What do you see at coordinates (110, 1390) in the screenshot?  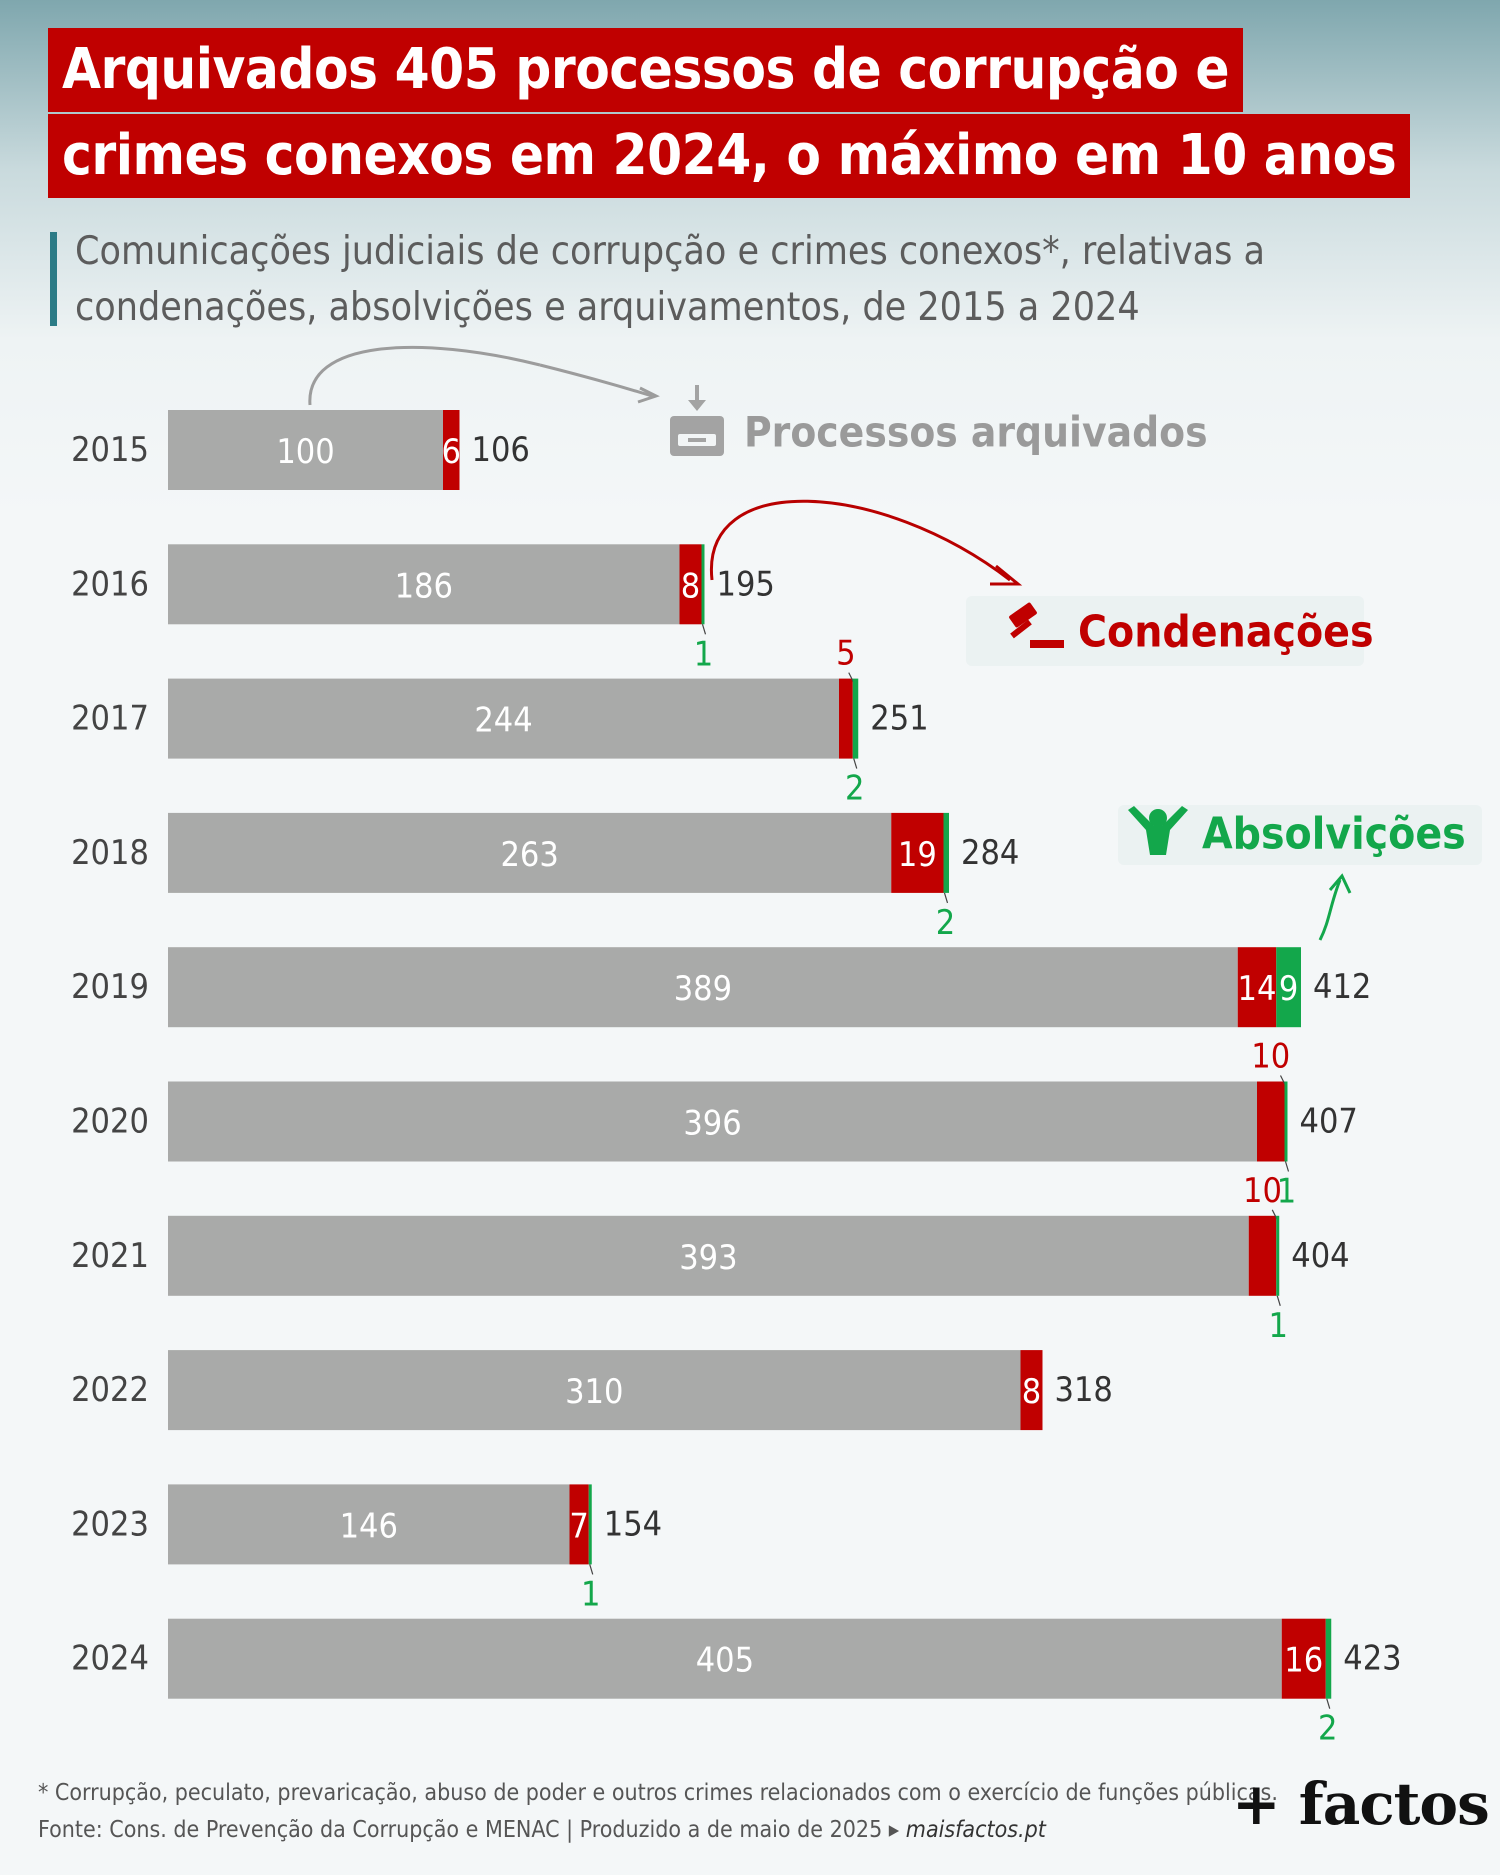 I see `year-label: 2022` at bounding box center [110, 1390].